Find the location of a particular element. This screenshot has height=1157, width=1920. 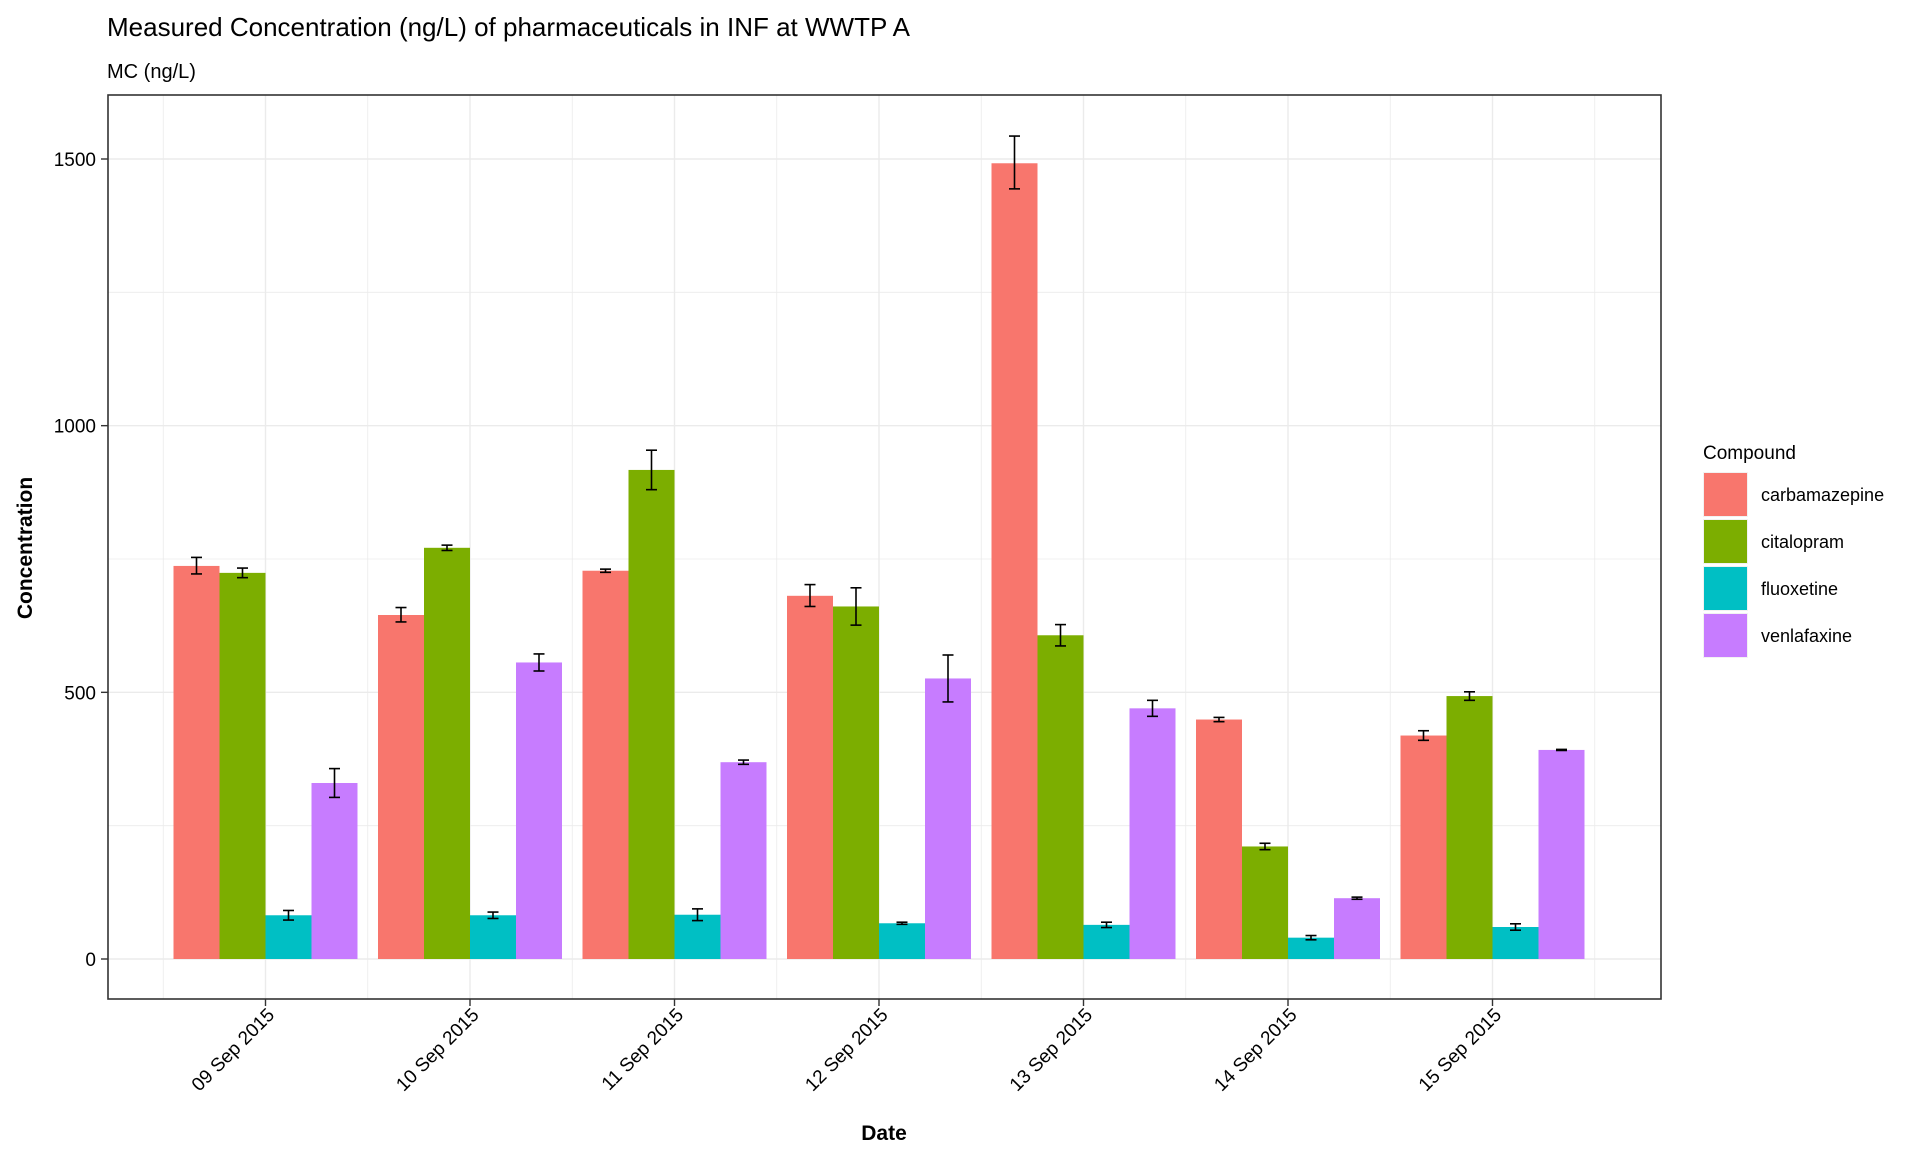

legend-swatch-fluoxetine is located at coordinates (1725, 588).